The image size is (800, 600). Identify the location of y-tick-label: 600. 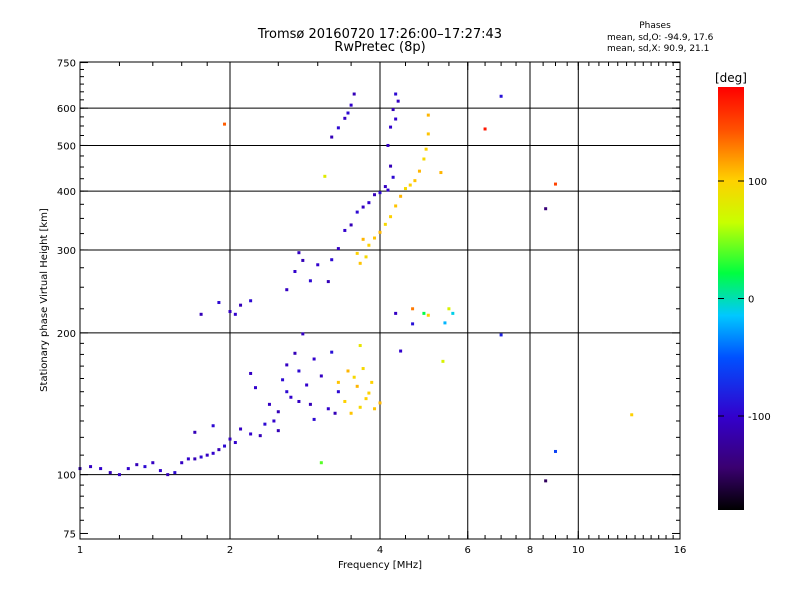
(66, 109).